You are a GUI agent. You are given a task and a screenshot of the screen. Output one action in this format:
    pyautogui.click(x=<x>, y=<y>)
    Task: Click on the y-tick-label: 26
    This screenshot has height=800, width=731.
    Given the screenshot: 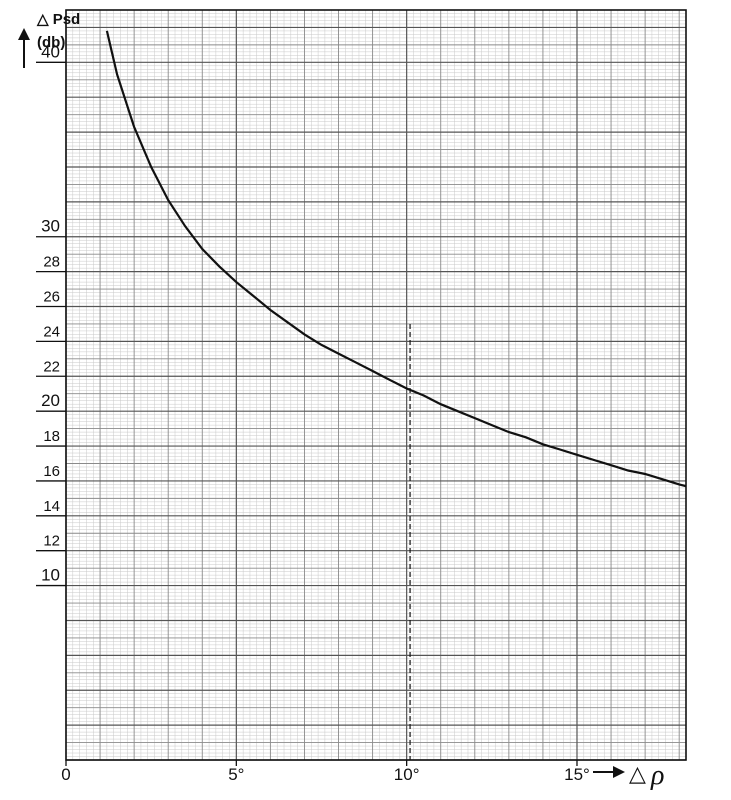 What is the action you would take?
    pyautogui.click(x=51, y=297)
    